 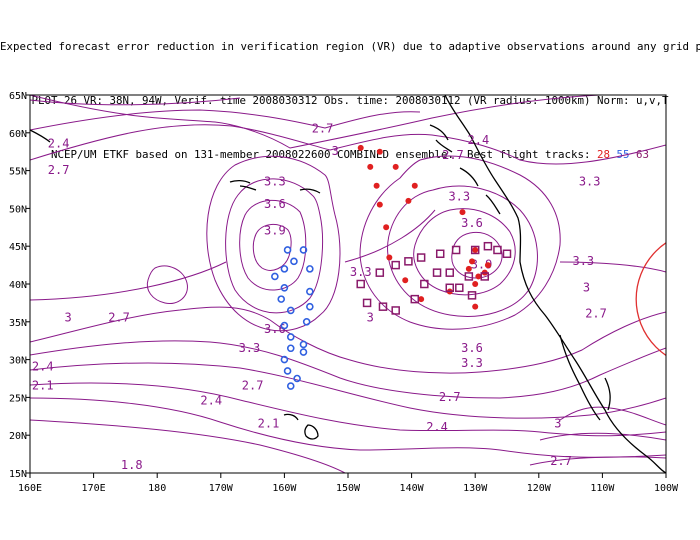 What do you see at coordinates (666, 488) in the screenshot?
I see `x-tick-label: 100W` at bounding box center [666, 488].